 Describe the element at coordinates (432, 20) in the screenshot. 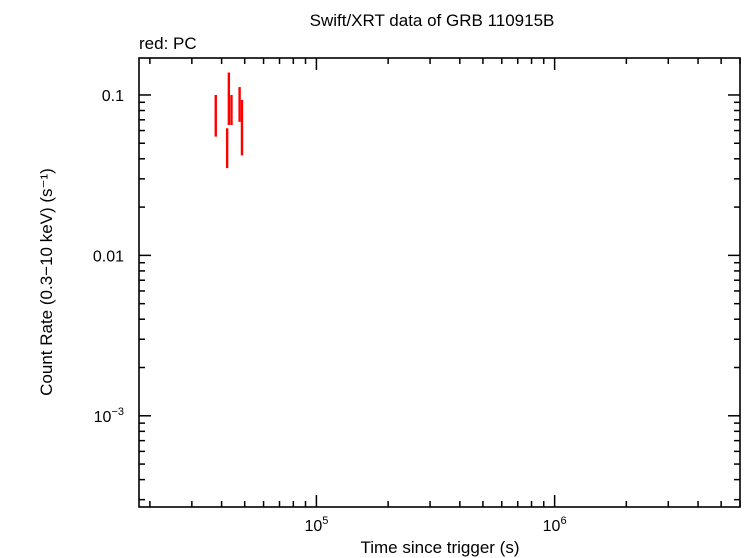

I see `chart-title: Swift/XRT data of GRB 110915B` at that location.